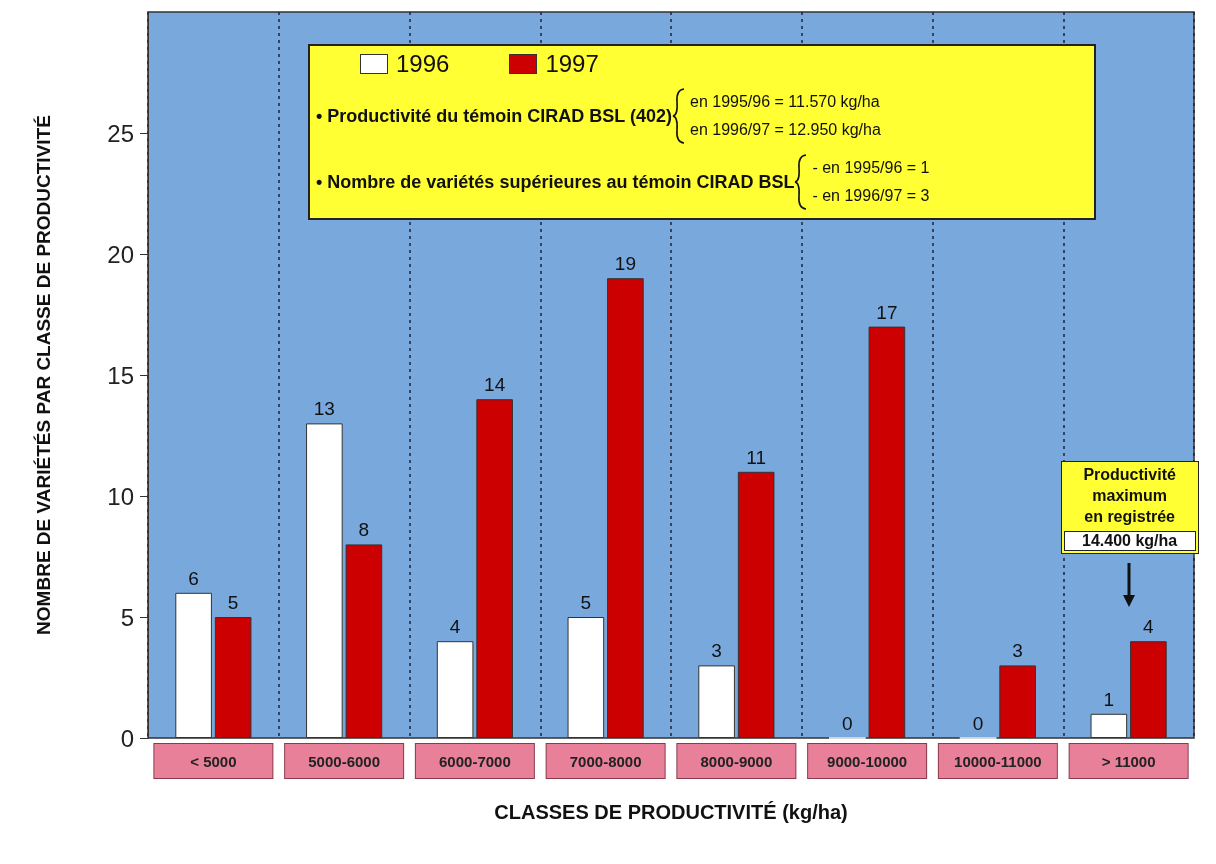  Describe the element at coordinates (1109, 699) in the screenshot. I see `data-label: 1` at that location.